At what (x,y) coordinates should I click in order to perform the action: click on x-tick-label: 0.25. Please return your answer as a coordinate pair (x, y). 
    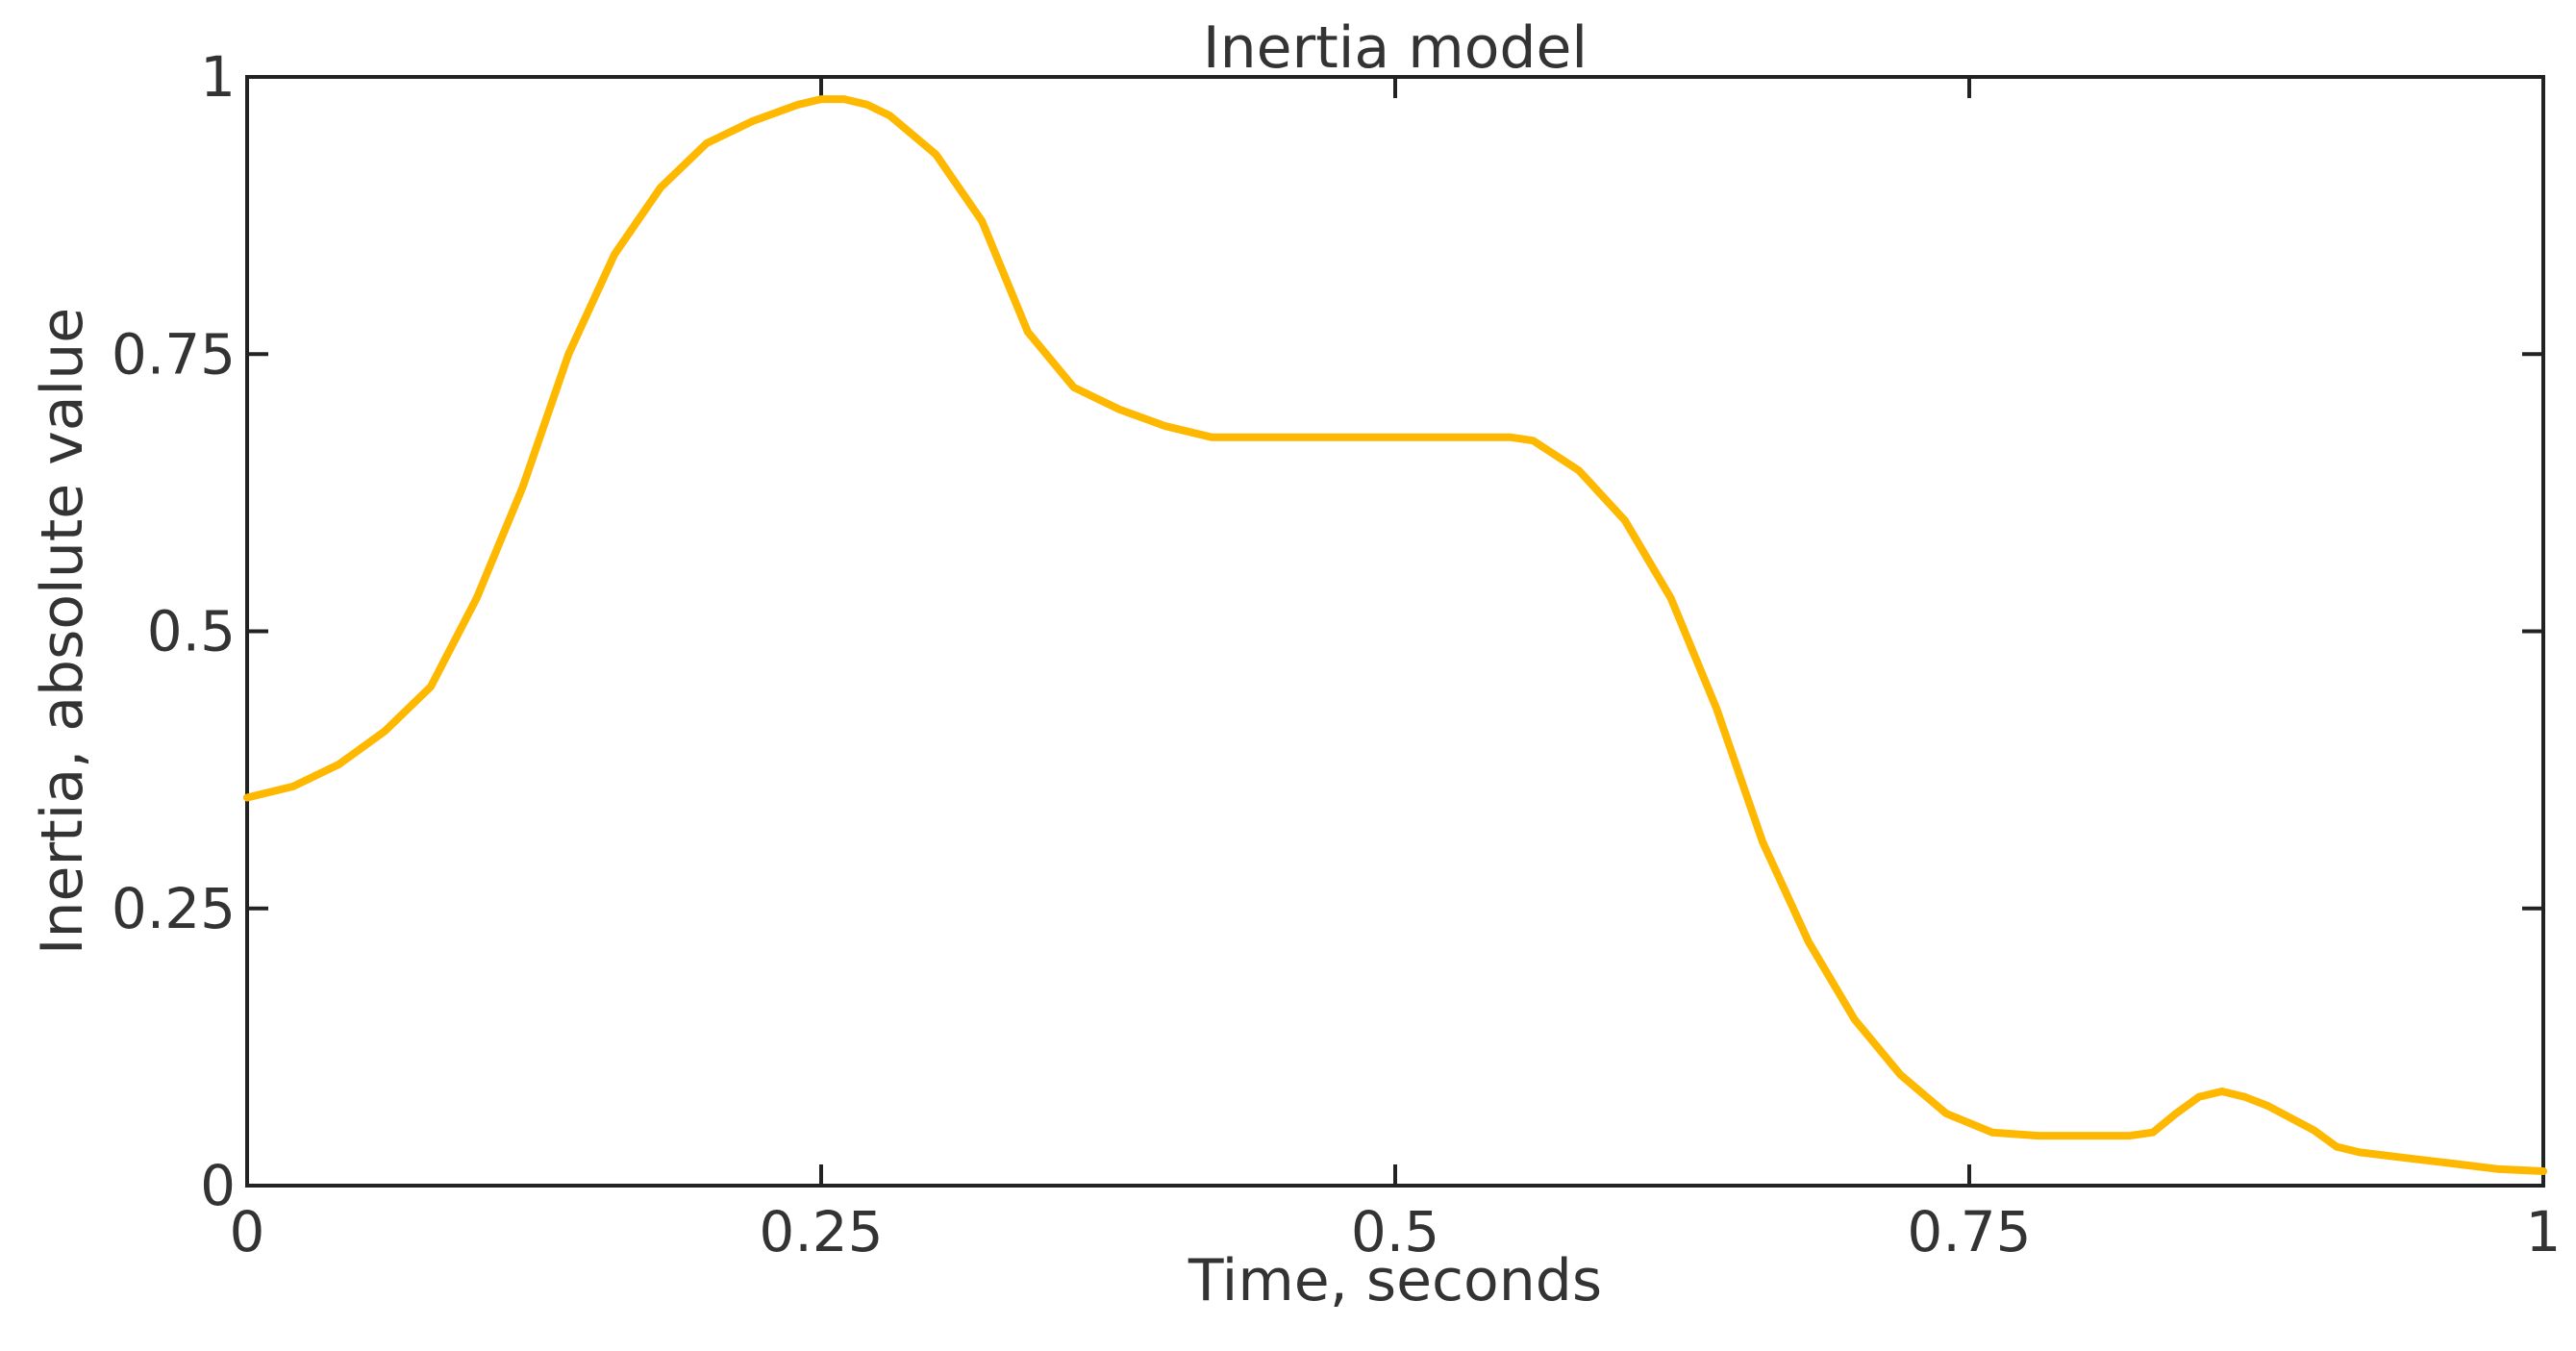
    Looking at the image, I should click on (821, 1231).